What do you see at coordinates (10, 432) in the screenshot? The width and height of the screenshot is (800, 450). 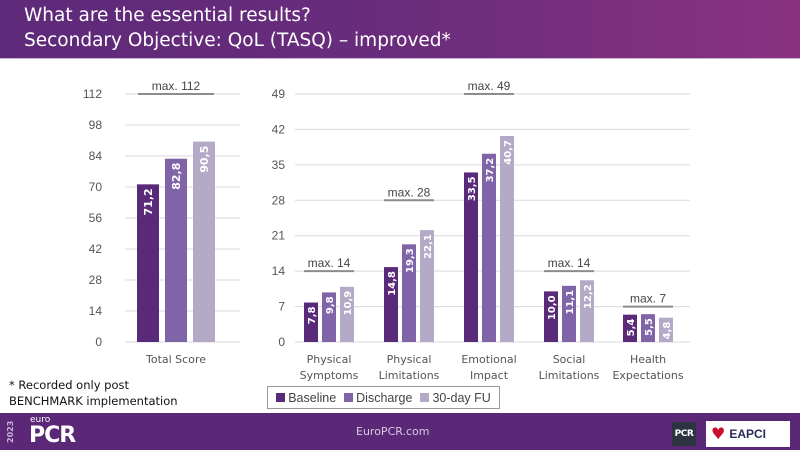 I see `europcr-year: 2023` at bounding box center [10, 432].